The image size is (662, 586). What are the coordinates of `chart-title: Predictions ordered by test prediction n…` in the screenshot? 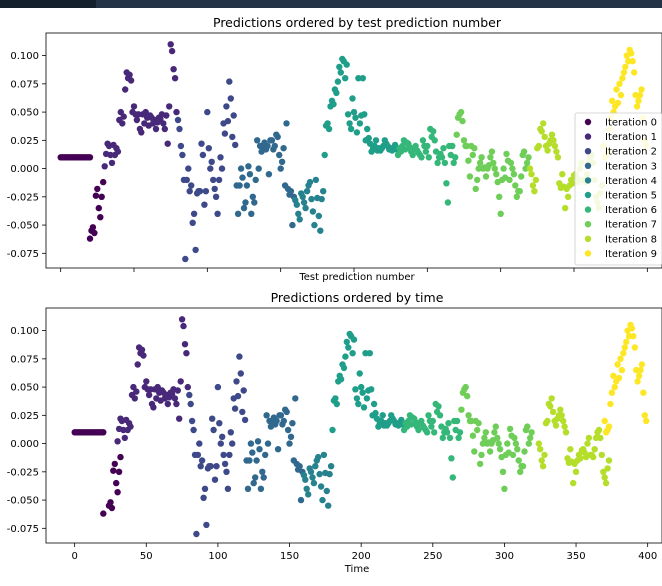 It's located at (357, 22).